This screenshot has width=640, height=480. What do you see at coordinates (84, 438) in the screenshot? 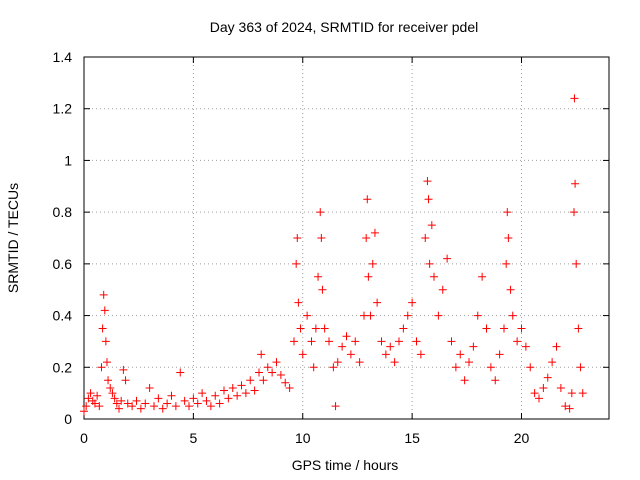
I see `x-tick-label: 0` at bounding box center [84, 438].